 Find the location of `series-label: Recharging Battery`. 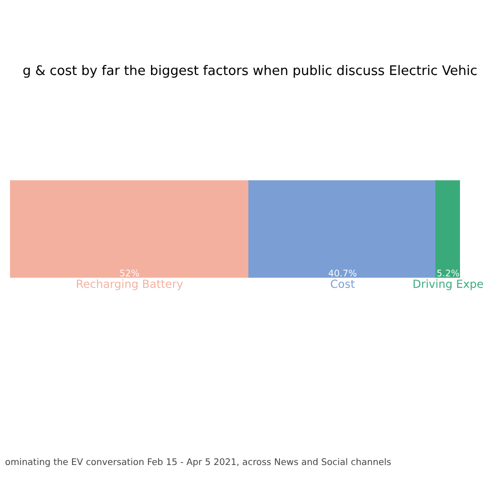

series-label: Recharging Battery is located at coordinates (129, 284).